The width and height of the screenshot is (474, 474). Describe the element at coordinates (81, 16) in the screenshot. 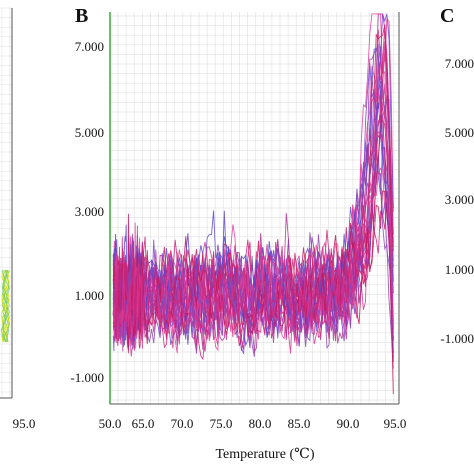

I see `panel-b-label: B` at that location.